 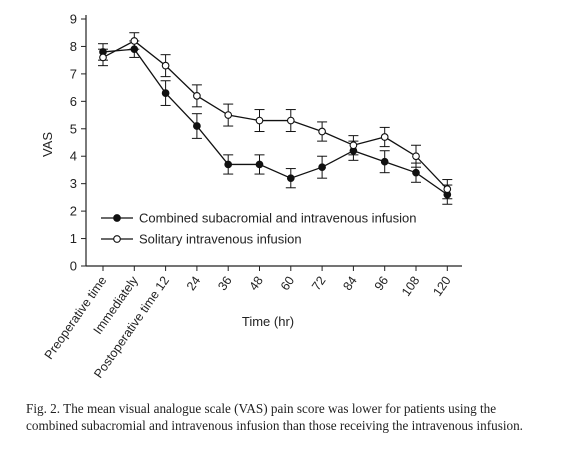 I want to click on x-tick-label: 48, so click(x=256, y=283).